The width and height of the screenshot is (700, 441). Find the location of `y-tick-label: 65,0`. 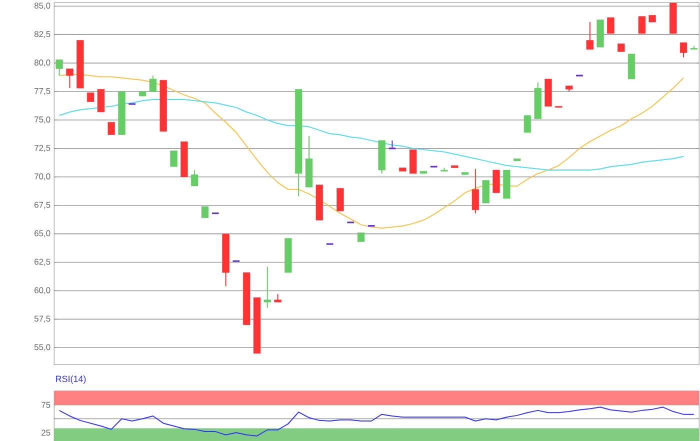

y-tick-label: 65,0 is located at coordinates (42, 234).